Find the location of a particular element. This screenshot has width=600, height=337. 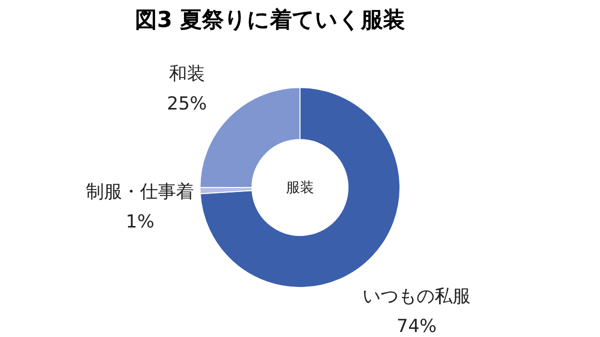

data-label: 74% is located at coordinates (416, 326).